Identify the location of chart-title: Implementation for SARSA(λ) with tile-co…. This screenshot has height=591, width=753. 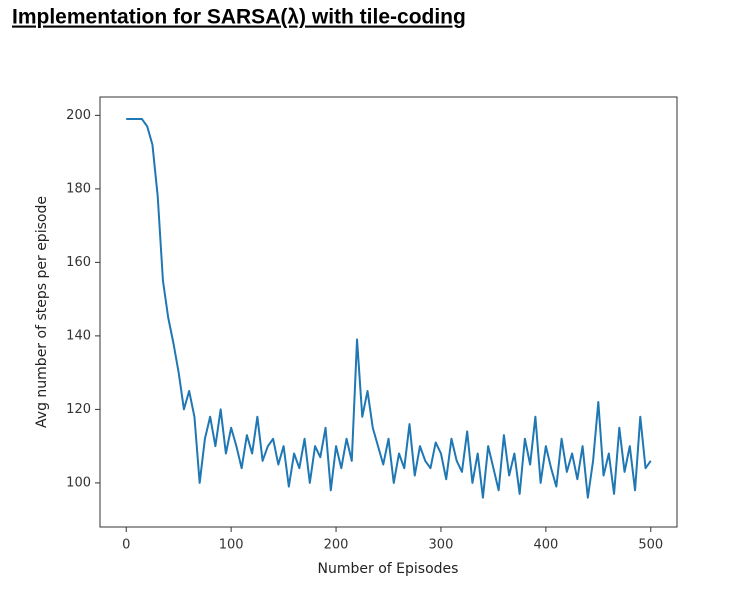
(239, 17).